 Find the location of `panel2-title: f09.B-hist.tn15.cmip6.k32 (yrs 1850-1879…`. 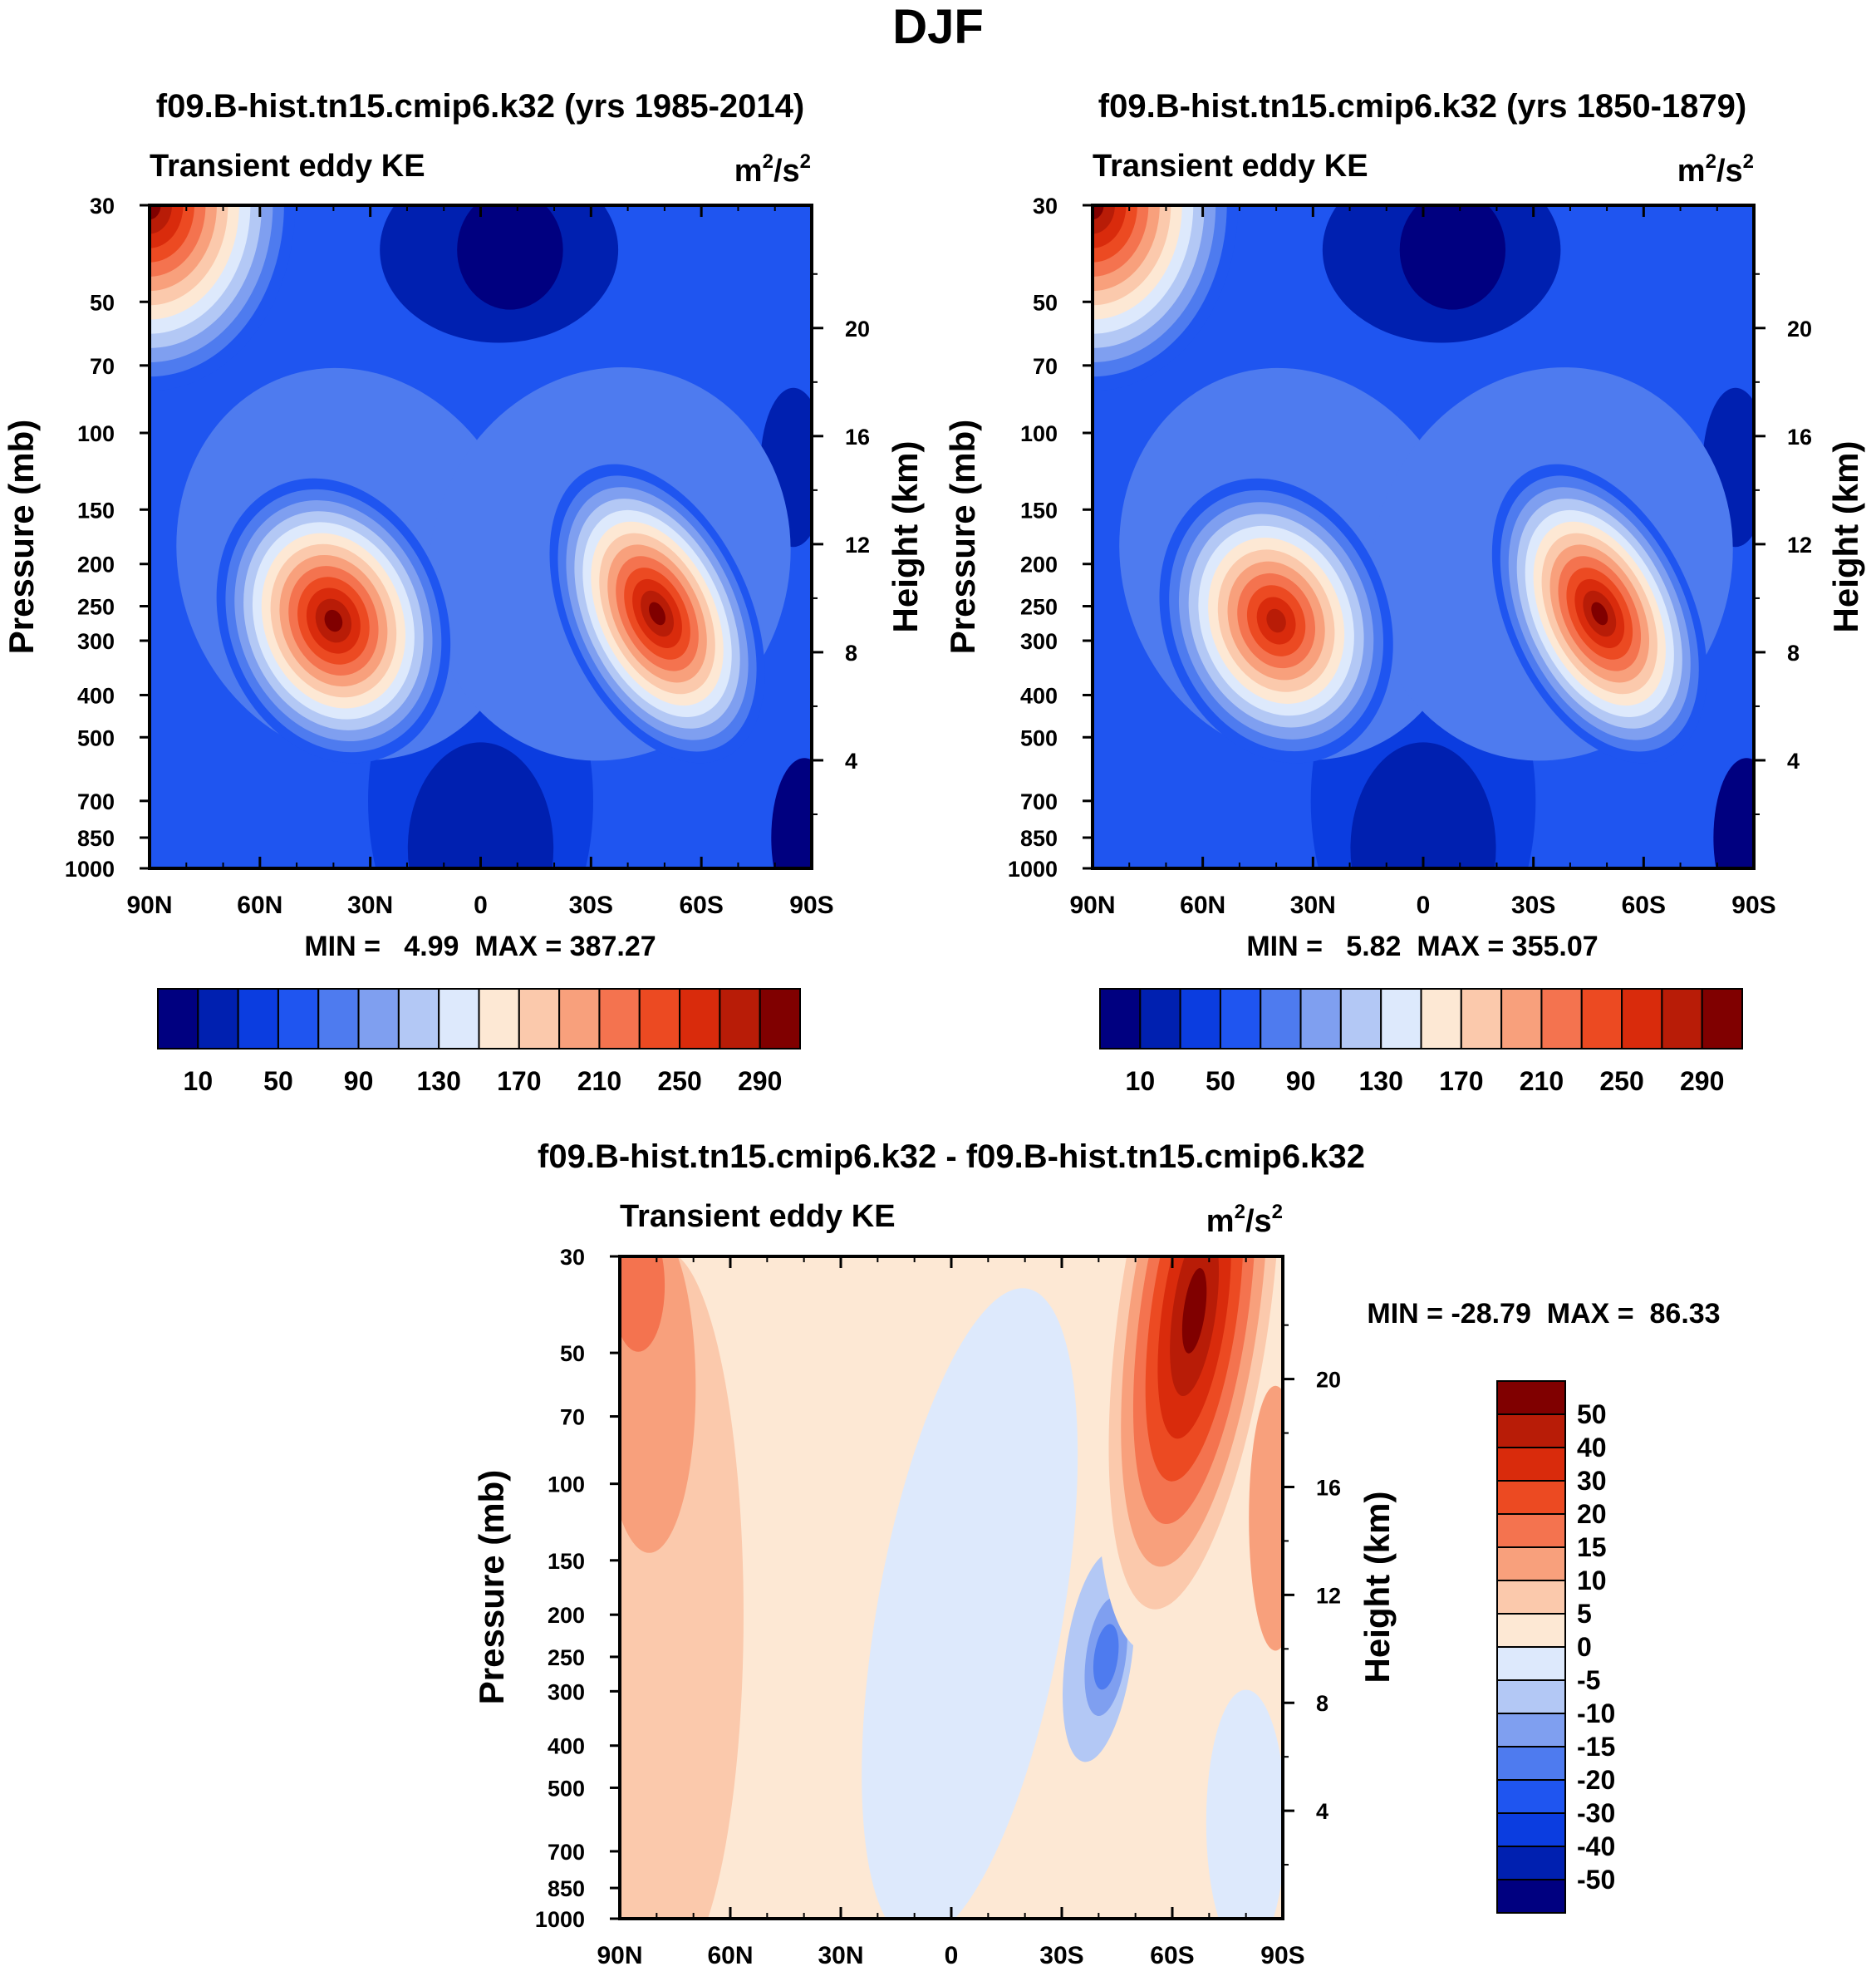

panel2-title: f09.B-hist.tn15.cmip6.k32 (yrs 1850-1879… is located at coordinates (1422, 106).